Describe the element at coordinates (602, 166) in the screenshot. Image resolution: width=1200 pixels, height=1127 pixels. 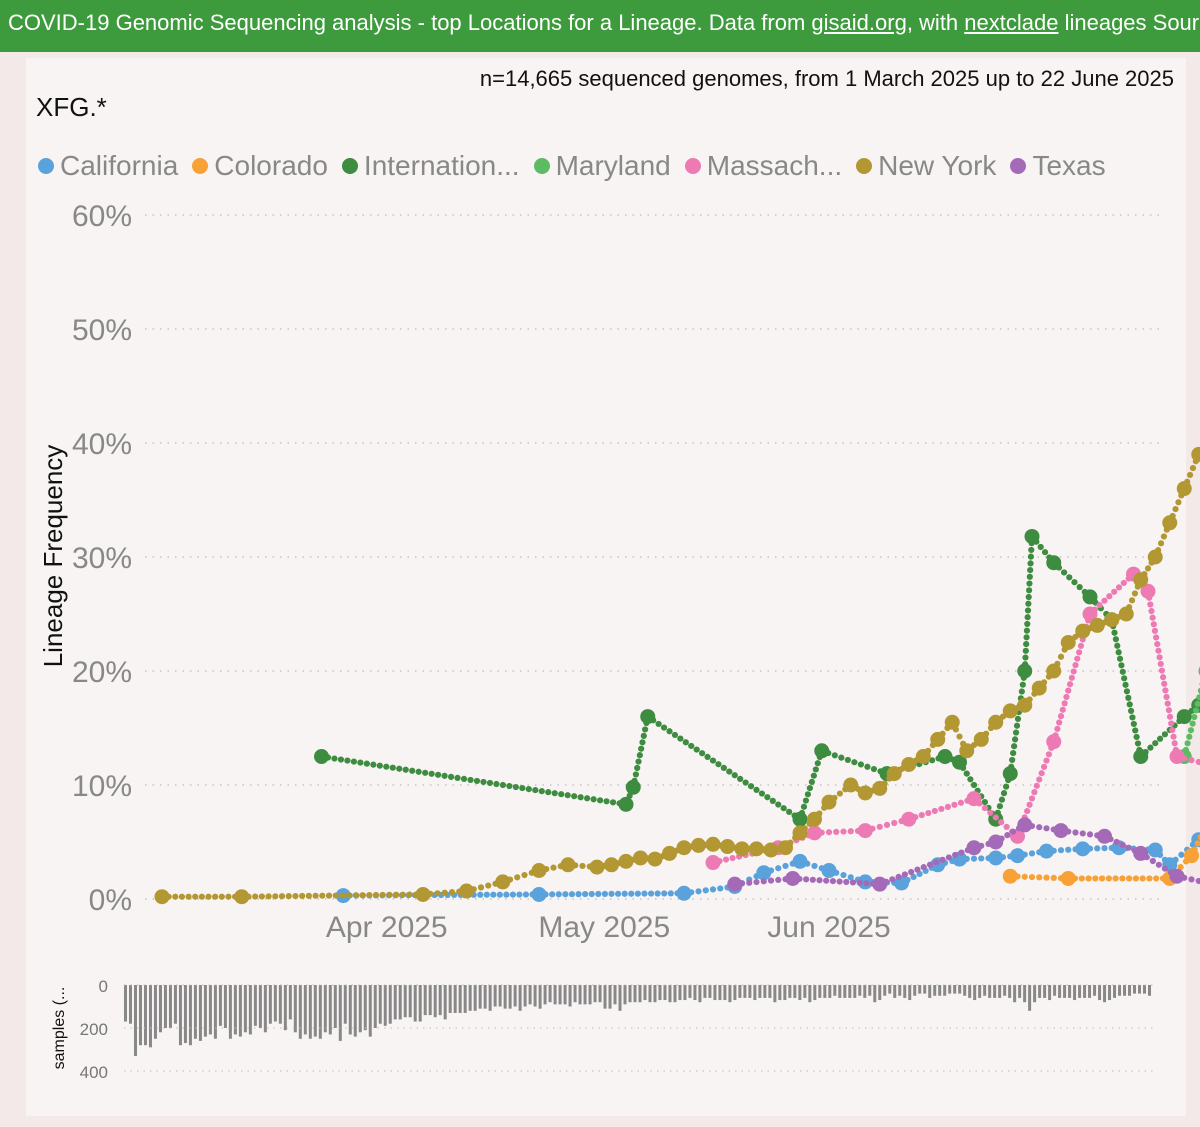
I see `legend-item-maryland: Maryland` at that location.